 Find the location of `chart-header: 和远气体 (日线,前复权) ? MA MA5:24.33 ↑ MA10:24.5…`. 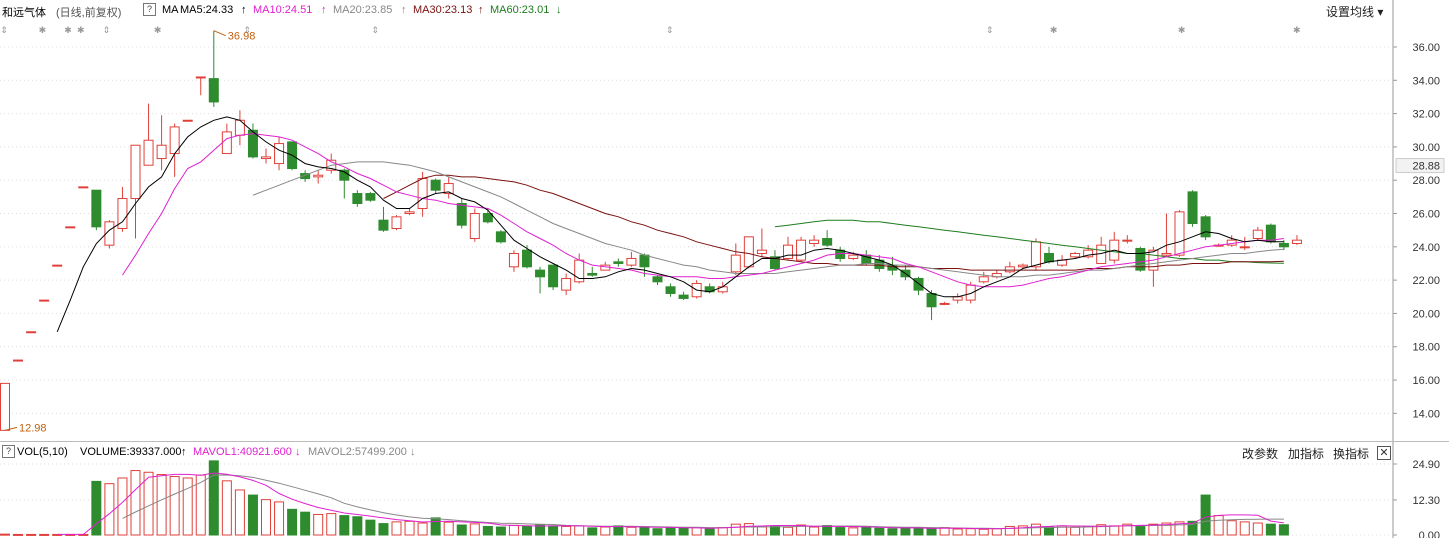

chart-header: 和远气体 (日线,前复权) ? MA MA5:24.33 ↑ MA10:24.5… is located at coordinates (724, 11).